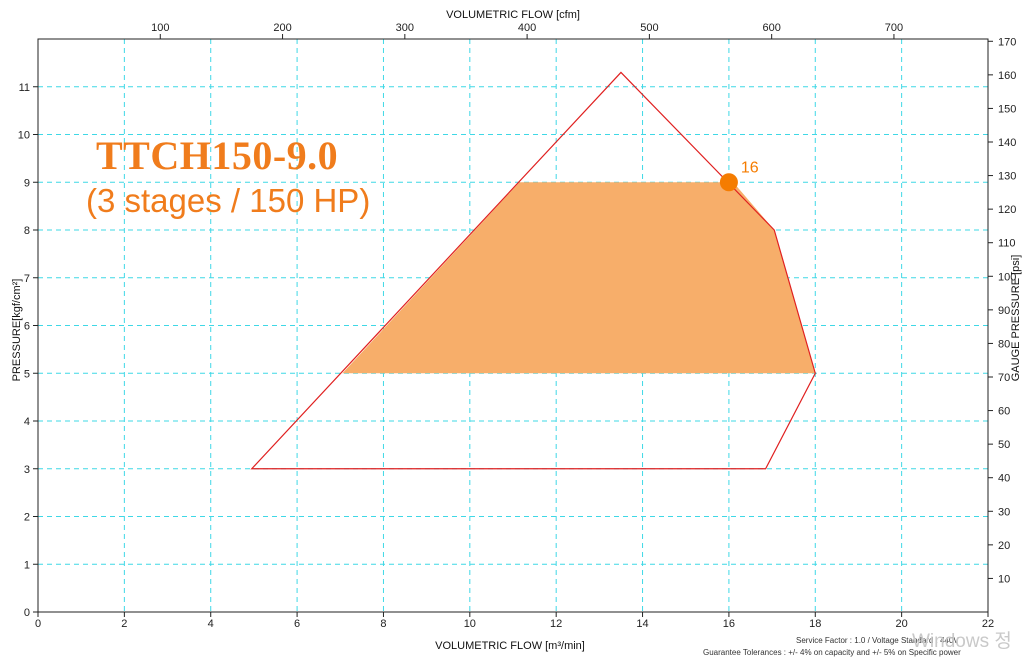 This screenshot has height=657, width=1025. I want to click on y-tick-label: 10, so click(24, 136).